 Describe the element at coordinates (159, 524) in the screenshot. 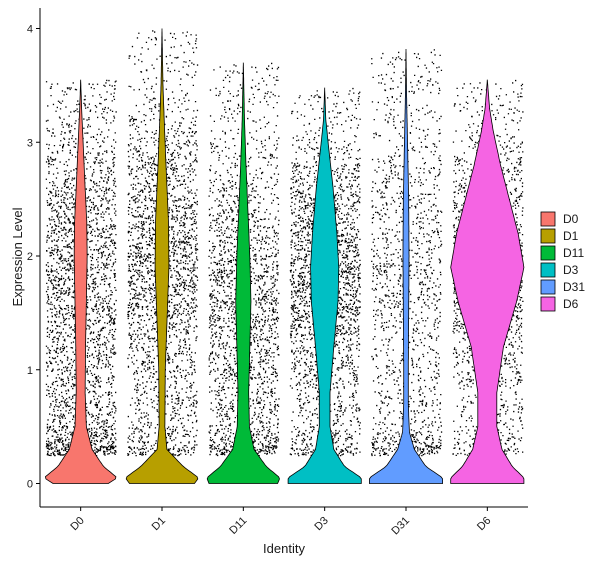

I see `x-tick-label: D1` at that location.